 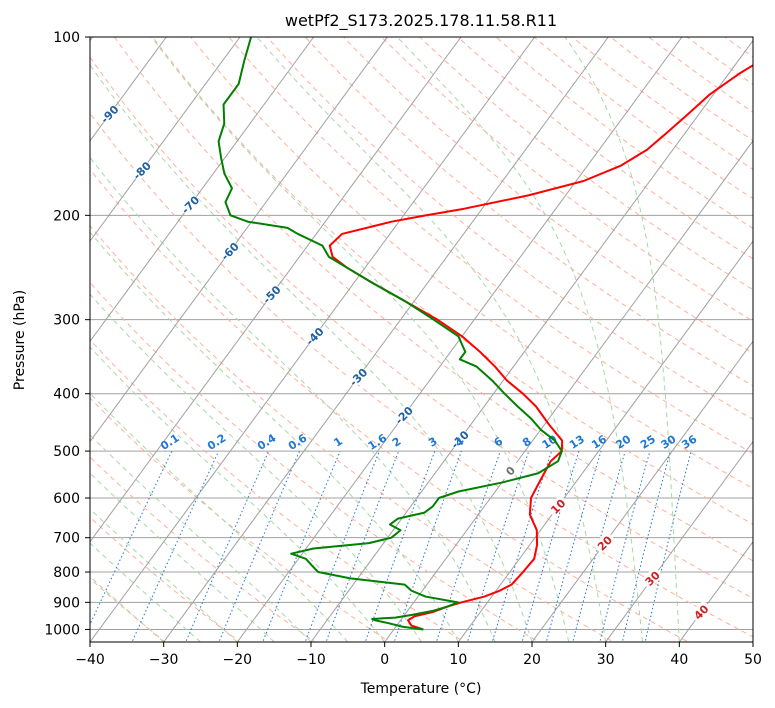 I want to click on y-tick-label: 900, so click(x=66, y=603).